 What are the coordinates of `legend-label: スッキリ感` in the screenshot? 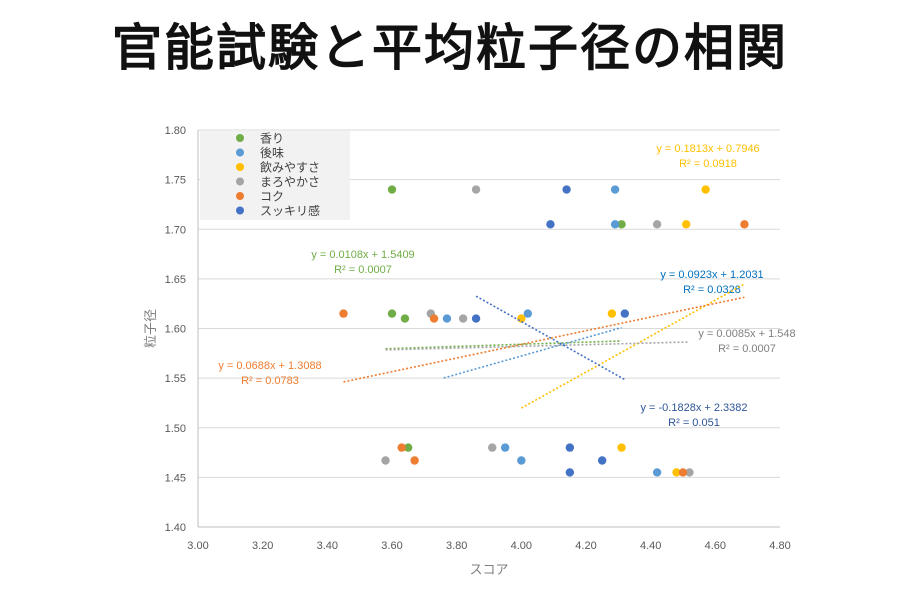 It's located at (290, 210).